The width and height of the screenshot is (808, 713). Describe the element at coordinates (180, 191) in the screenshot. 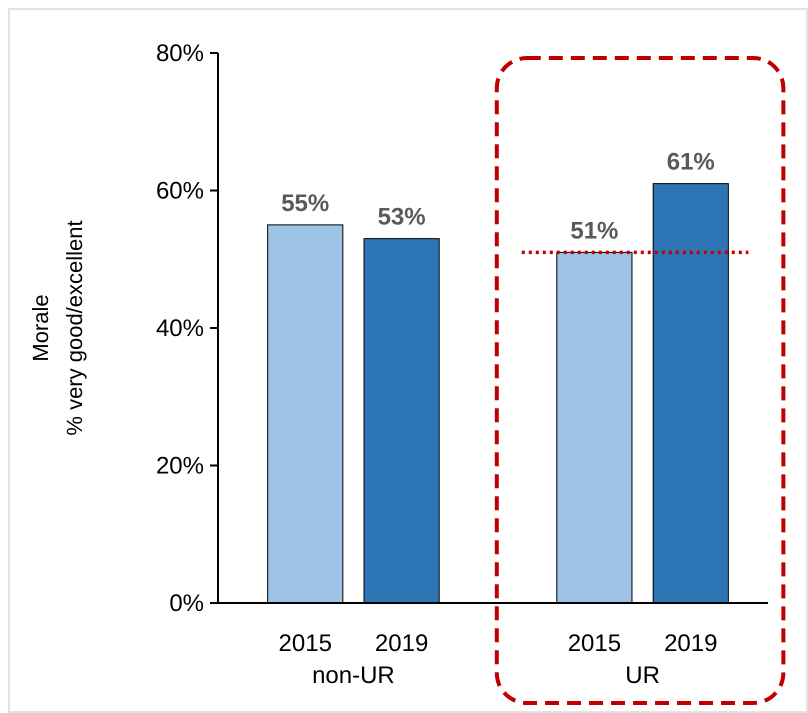

I see `y-tick-label: 60%` at that location.